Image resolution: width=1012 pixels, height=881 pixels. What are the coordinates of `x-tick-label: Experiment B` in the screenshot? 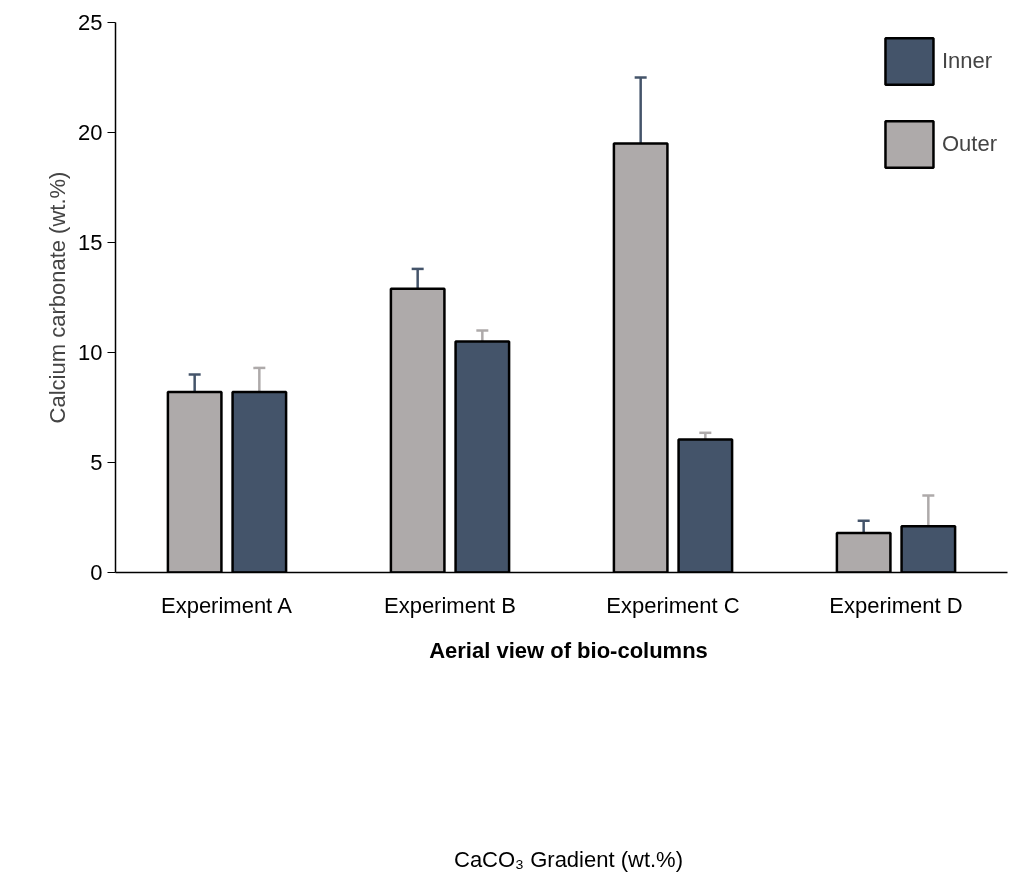 It's located at (450, 605).